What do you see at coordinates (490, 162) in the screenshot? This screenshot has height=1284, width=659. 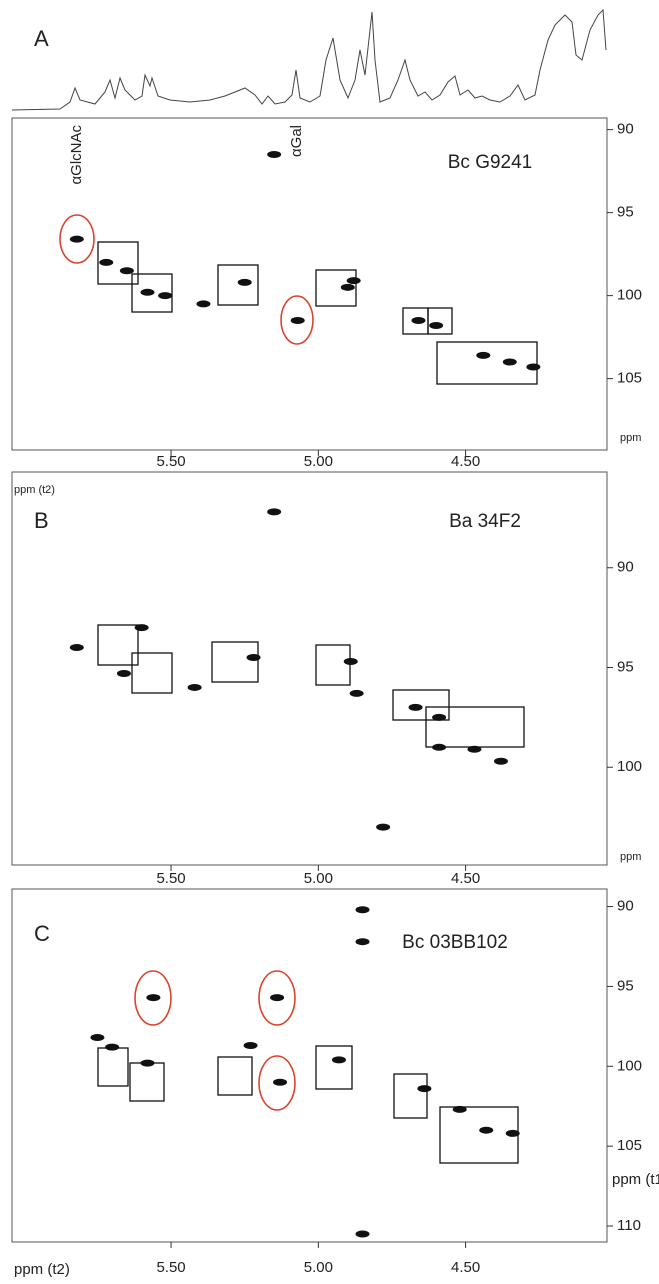 I see `sample-title: Bc G9241` at bounding box center [490, 162].